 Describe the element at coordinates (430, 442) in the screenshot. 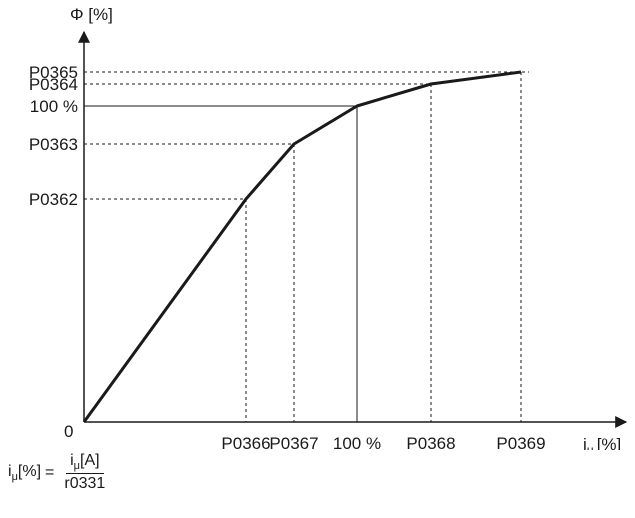

I see `x-tick-label: P0368` at that location.